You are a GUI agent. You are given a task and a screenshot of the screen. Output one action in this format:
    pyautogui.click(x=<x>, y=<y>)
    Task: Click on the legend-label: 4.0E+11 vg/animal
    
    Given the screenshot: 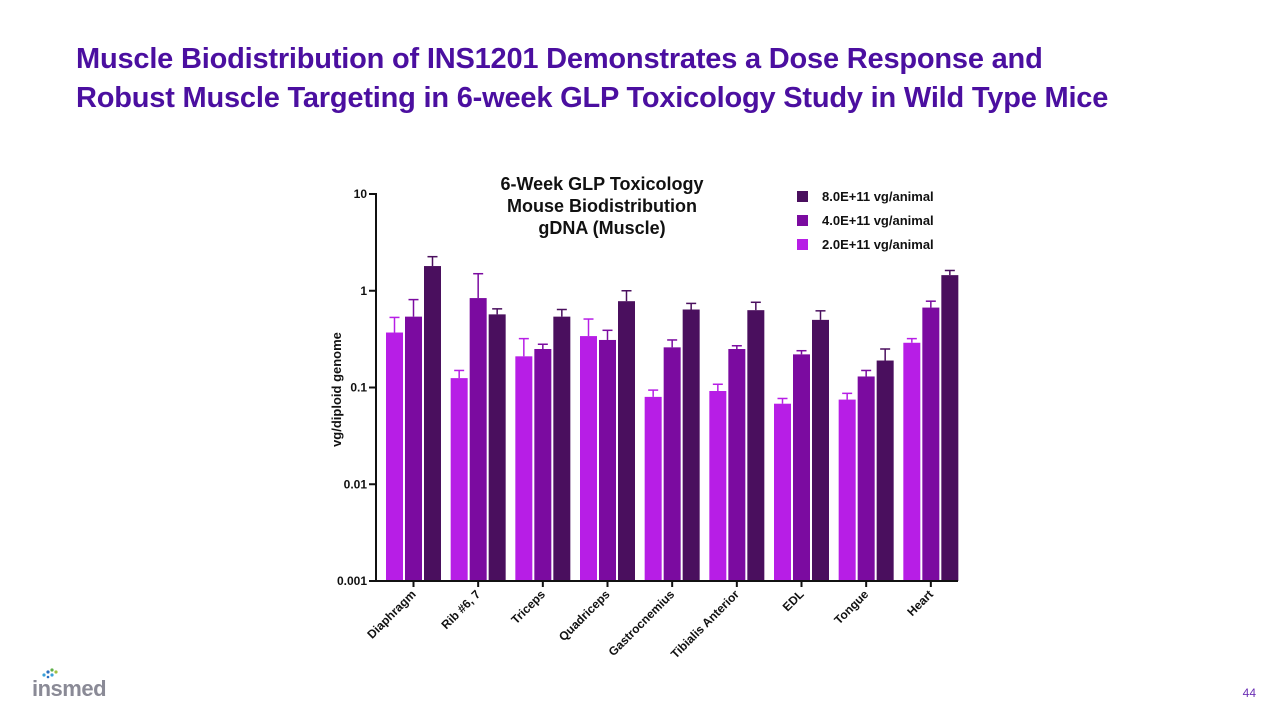 What is the action you would take?
    pyautogui.click(x=878, y=220)
    